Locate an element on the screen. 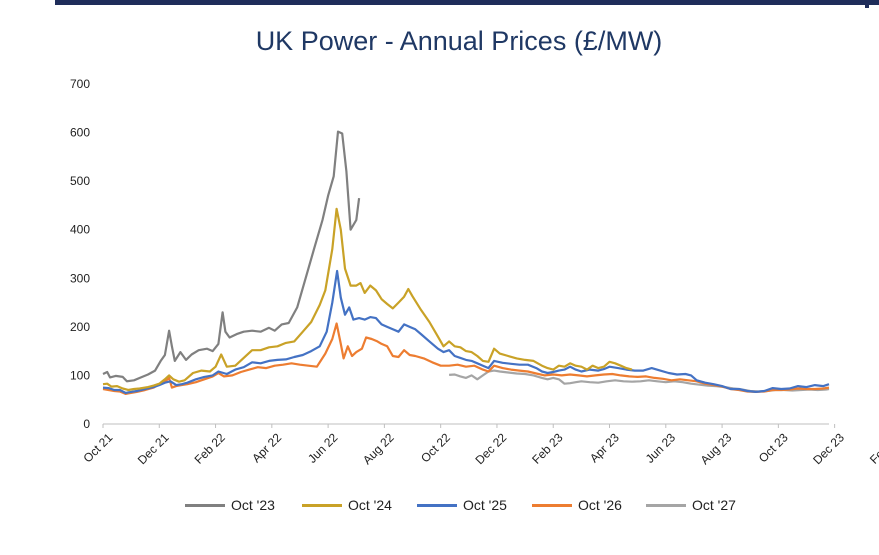  x-tick-text: Dec 22 is located at coordinates (491, 448).